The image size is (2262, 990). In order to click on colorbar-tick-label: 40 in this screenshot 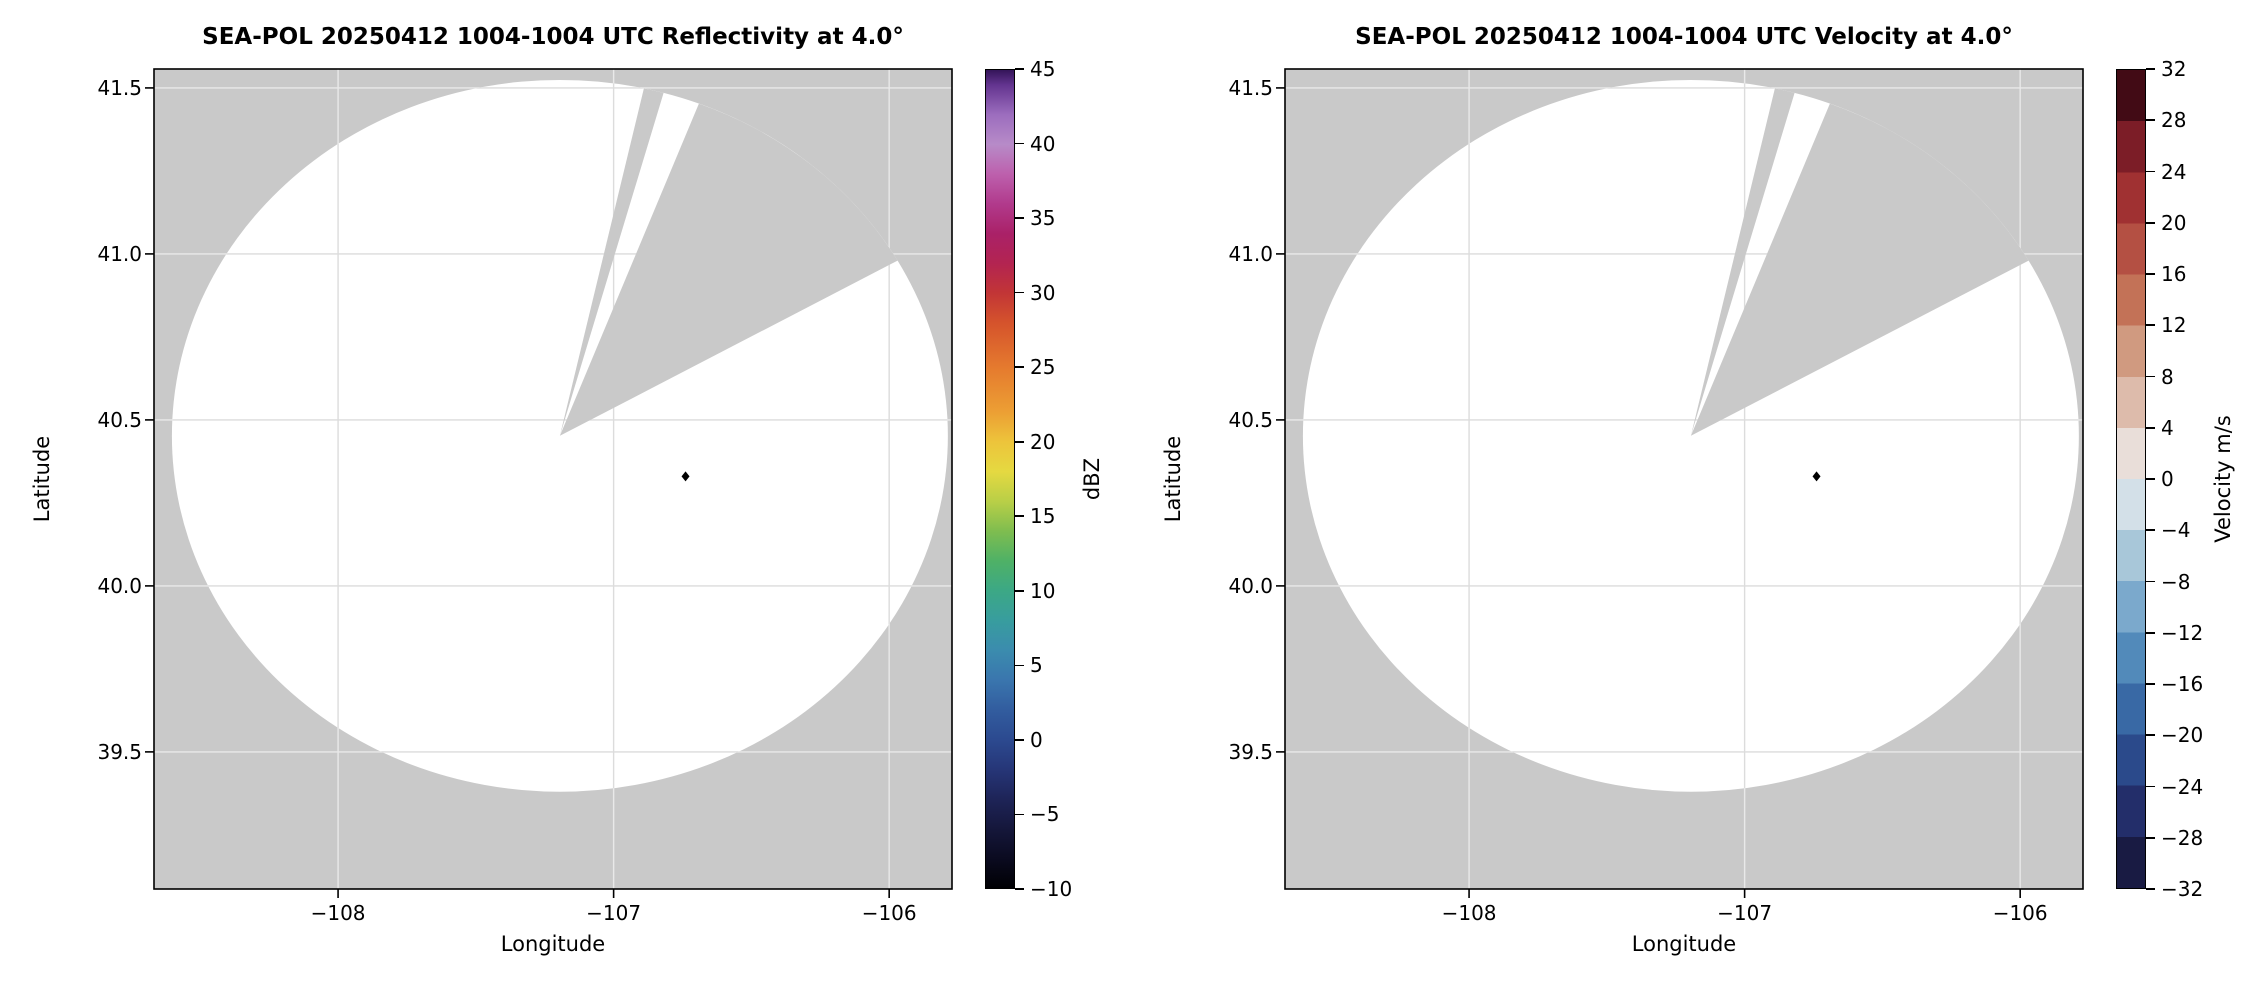, I will do `click(1043, 143)`.